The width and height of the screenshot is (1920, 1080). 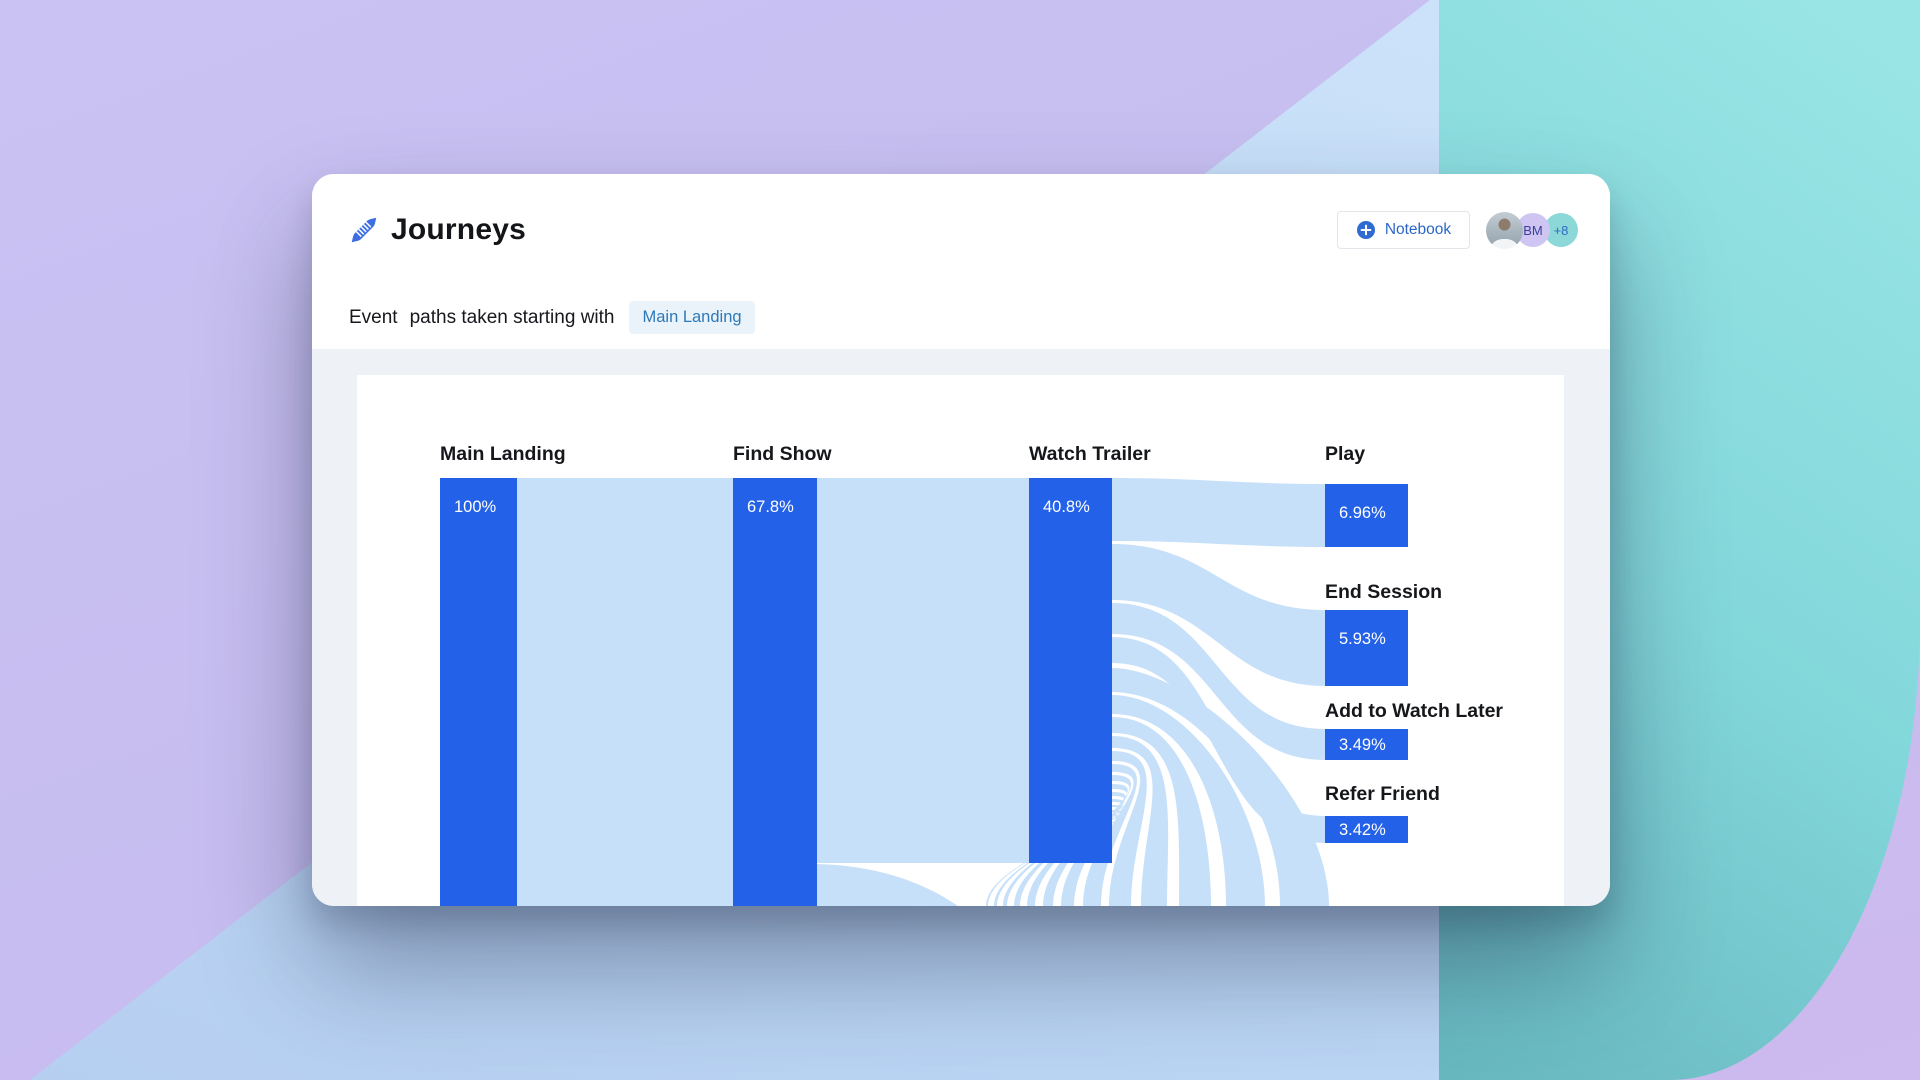 What do you see at coordinates (1070, 670) in the screenshot?
I see `node-watch-trailer` at bounding box center [1070, 670].